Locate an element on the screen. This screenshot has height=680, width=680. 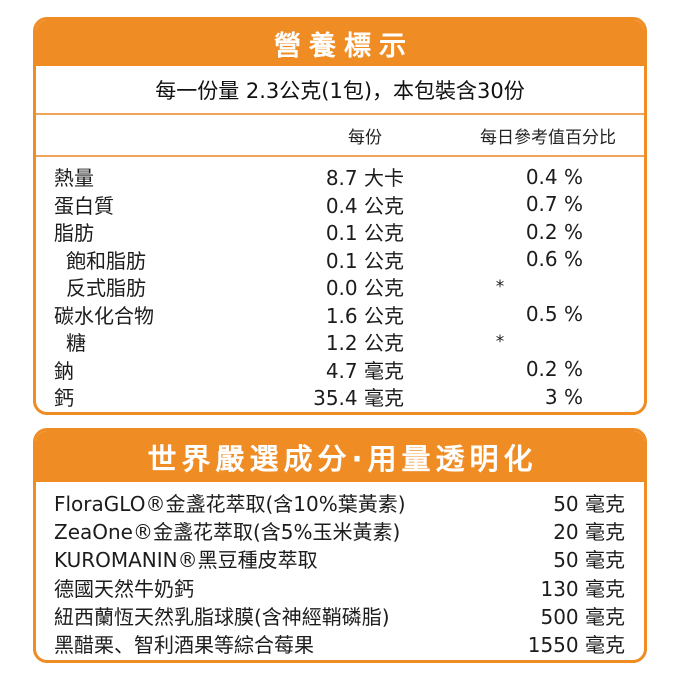
table-row: 糖 1.2 公克 * is located at coordinates (340, 341).